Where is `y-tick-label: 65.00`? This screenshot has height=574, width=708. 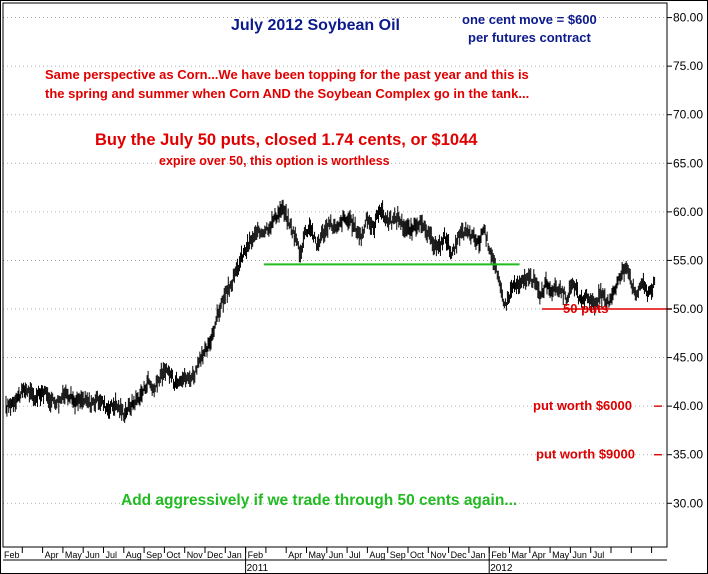 y-tick-label: 65.00 is located at coordinates (688, 163).